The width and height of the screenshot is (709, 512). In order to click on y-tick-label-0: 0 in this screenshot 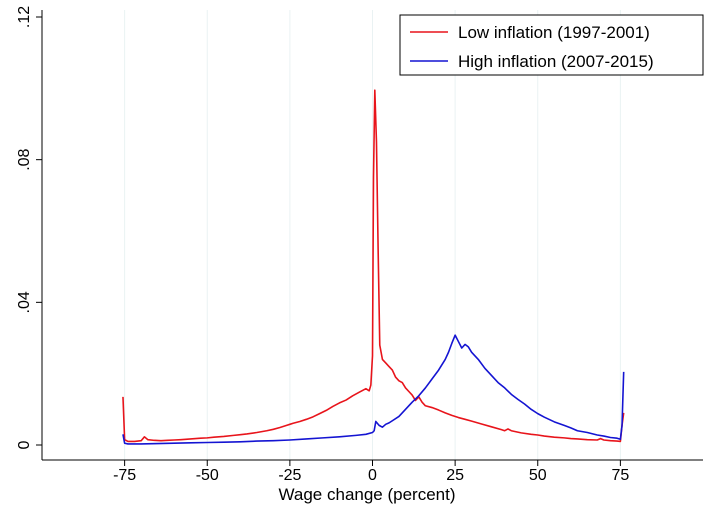, I will do `click(24, 444)`.